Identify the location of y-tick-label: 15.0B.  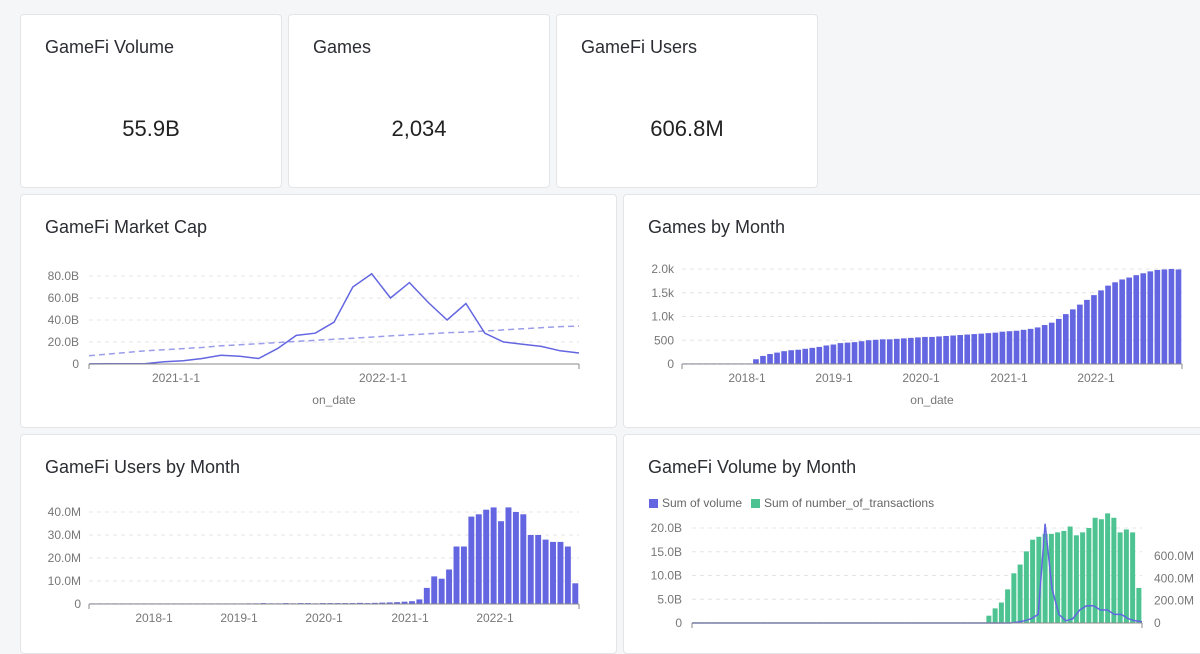
(666, 552).